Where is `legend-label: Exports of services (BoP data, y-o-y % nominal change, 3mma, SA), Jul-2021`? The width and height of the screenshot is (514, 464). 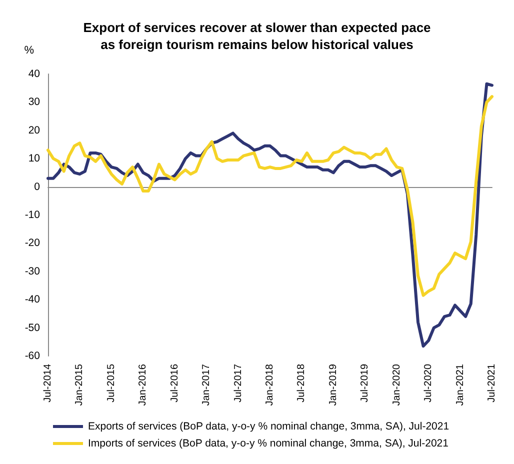 legend-label: Exports of services (BoP data, y-o-y % nominal change, 3mma, SA), Jul-2021 is located at coordinates (269, 426).